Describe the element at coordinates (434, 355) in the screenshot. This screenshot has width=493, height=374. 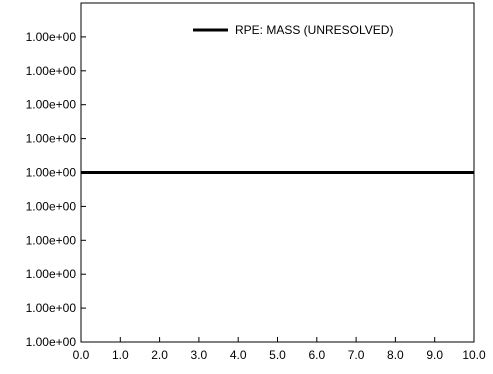
I see `x-tick-label: 9.0` at that location.